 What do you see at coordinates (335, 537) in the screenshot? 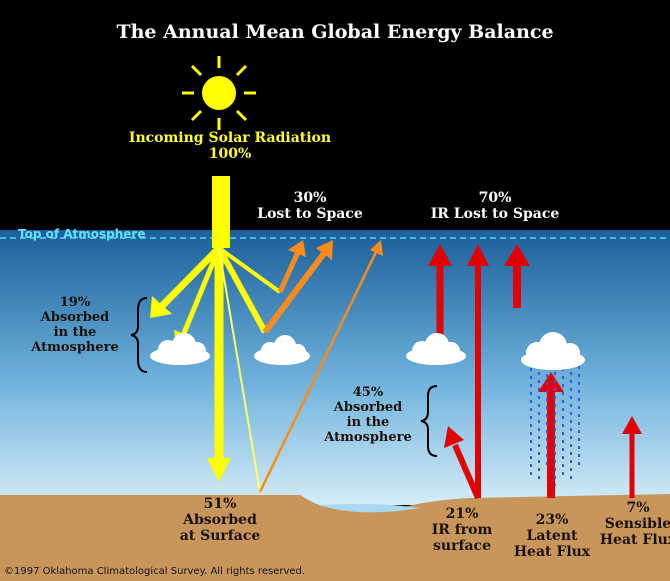
I see `ground-surface` at bounding box center [335, 537].